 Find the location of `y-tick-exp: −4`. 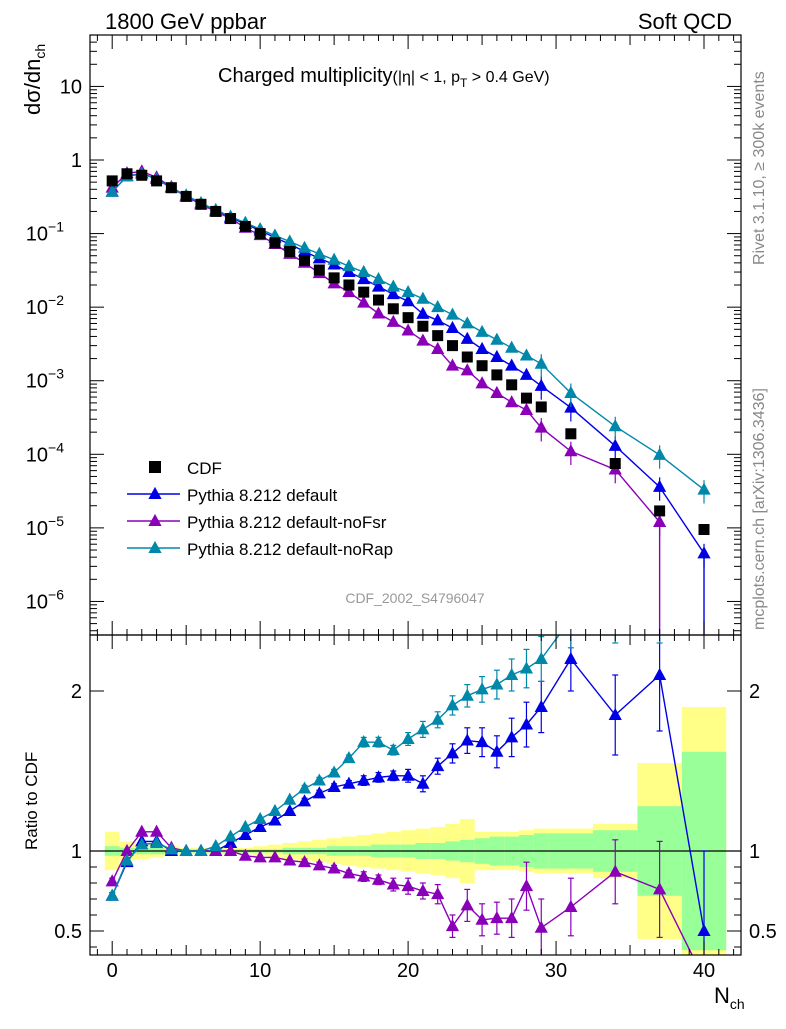

y-tick-exp: −4 is located at coordinates (56, 447).